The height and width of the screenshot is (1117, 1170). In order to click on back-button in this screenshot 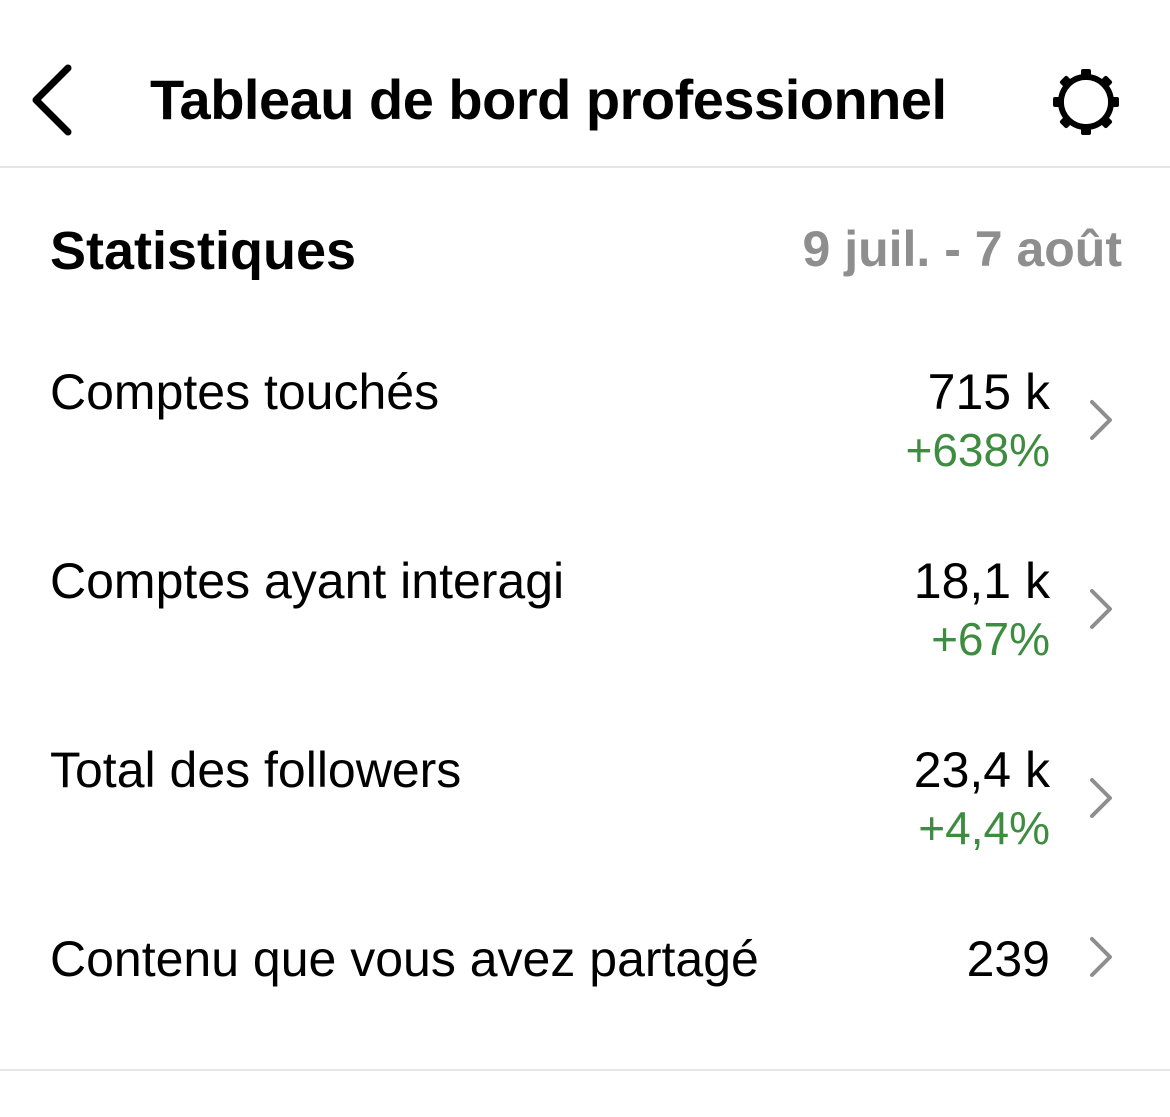, I will do `click(53, 101)`.